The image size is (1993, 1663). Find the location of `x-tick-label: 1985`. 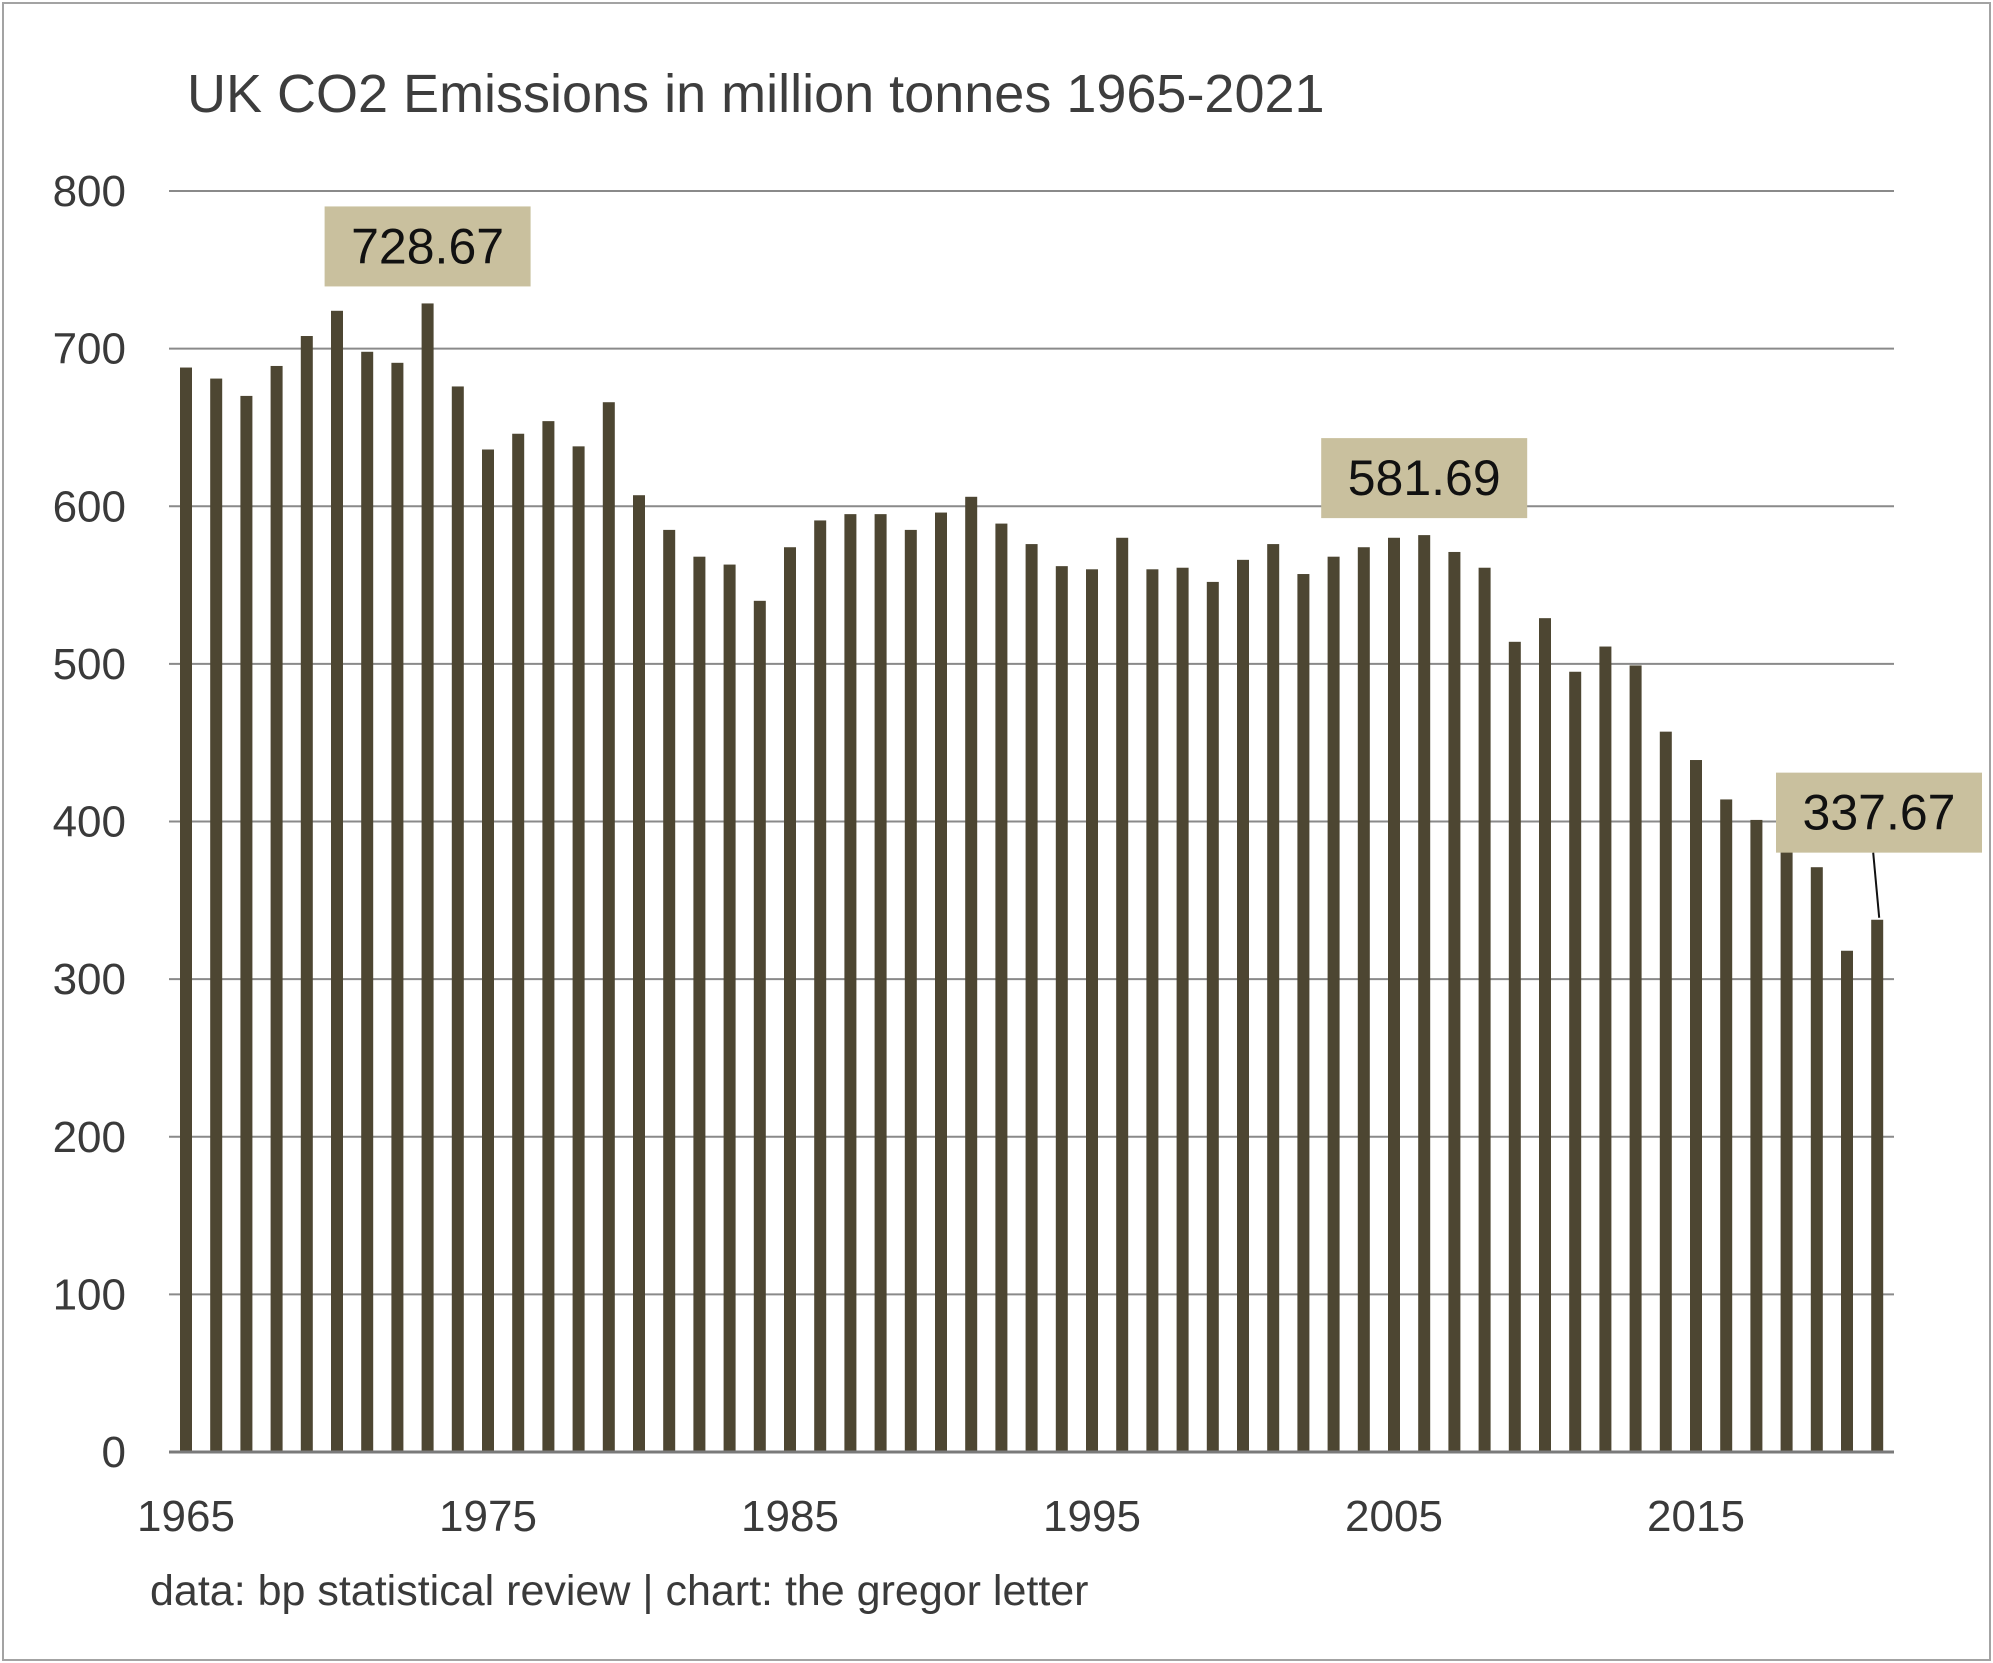

x-tick-label: 1985 is located at coordinates (790, 1516).